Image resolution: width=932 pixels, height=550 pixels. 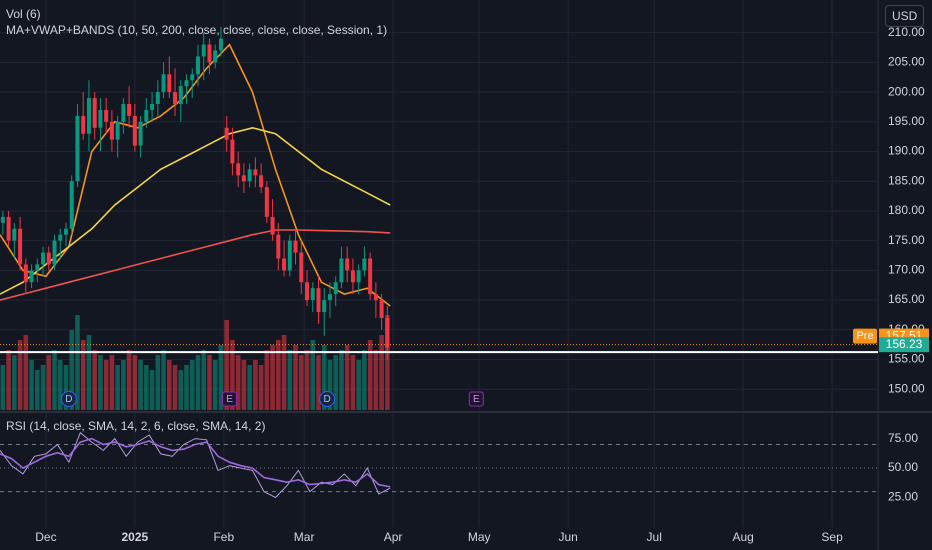 I want to click on last-price-tag, so click(x=904, y=345).